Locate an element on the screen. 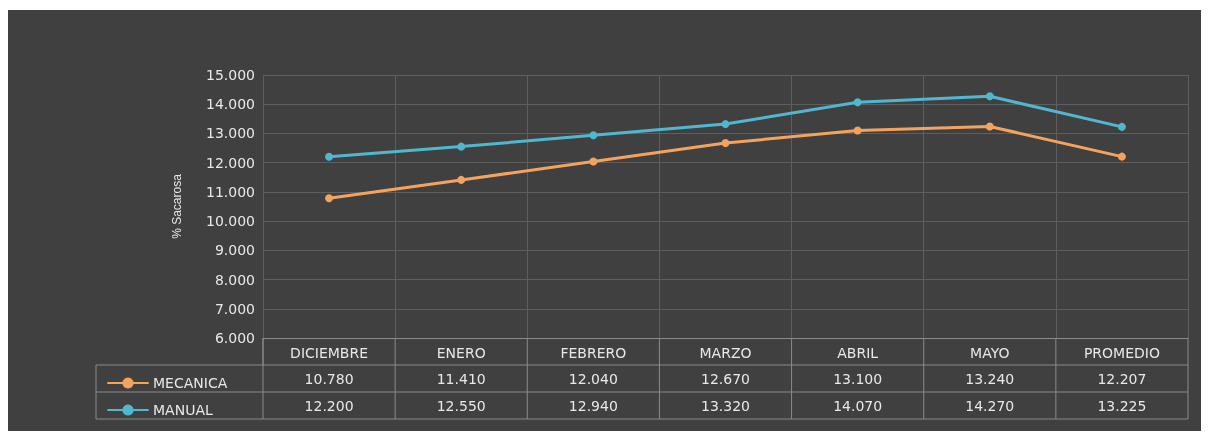 The height and width of the screenshot is (441, 1209). y-tick-label: 14.000 is located at coordinates (230, 104).